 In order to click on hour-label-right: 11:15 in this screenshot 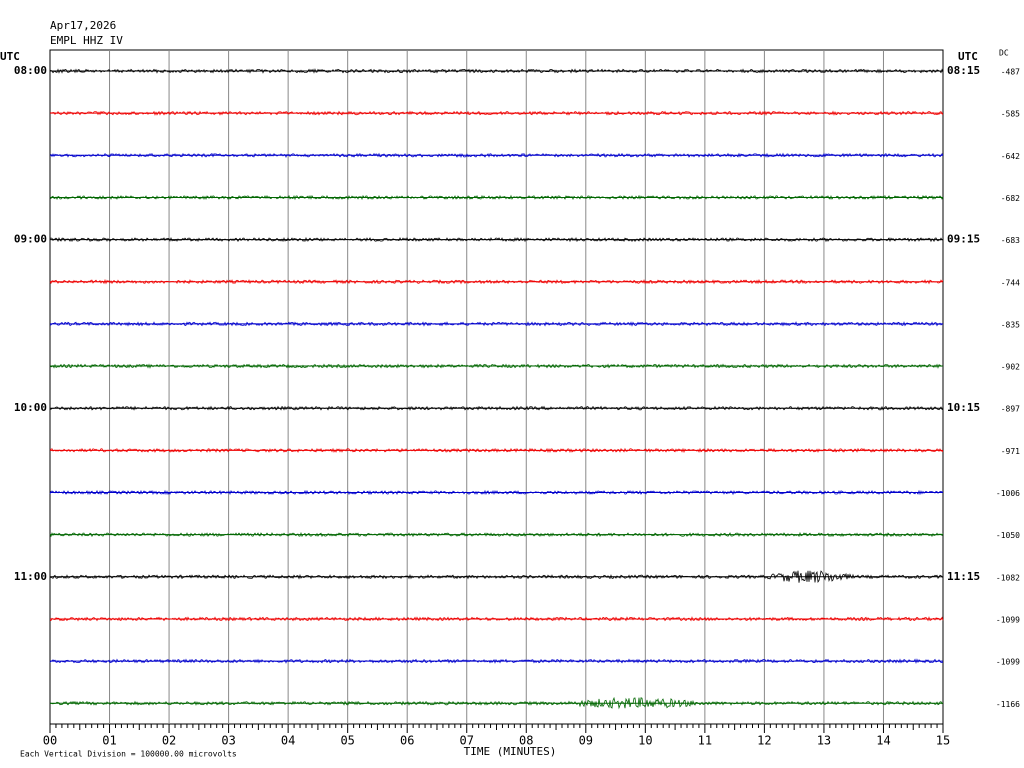, I will do `click(963, 576)`.